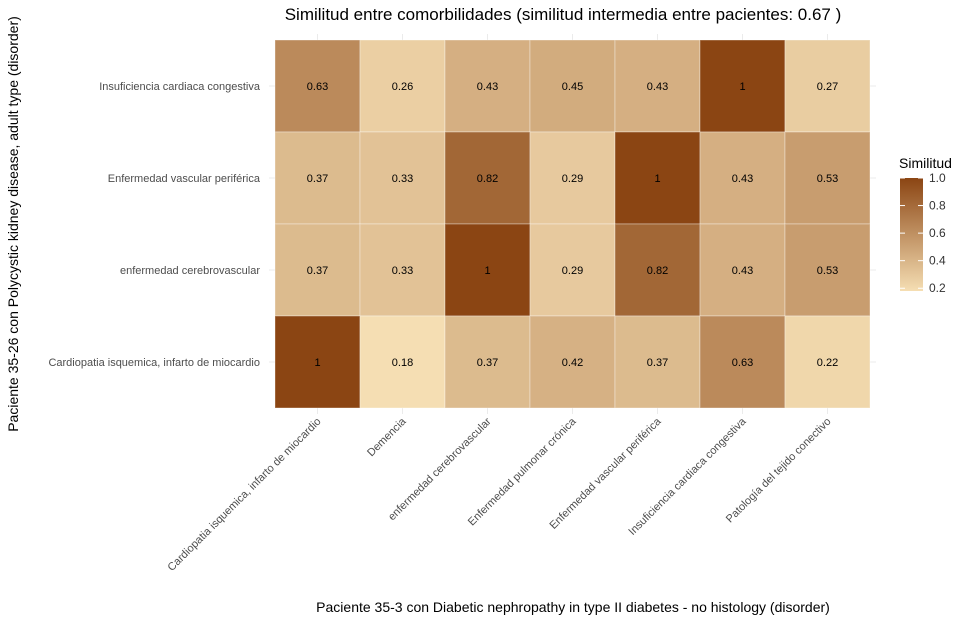 The width and height of the screenshot is (969, 624). What do you see at coordinates (937, 233) in the screenshot?
I see `legend-tick-label: 0.6` at bounding box center [937, 233].